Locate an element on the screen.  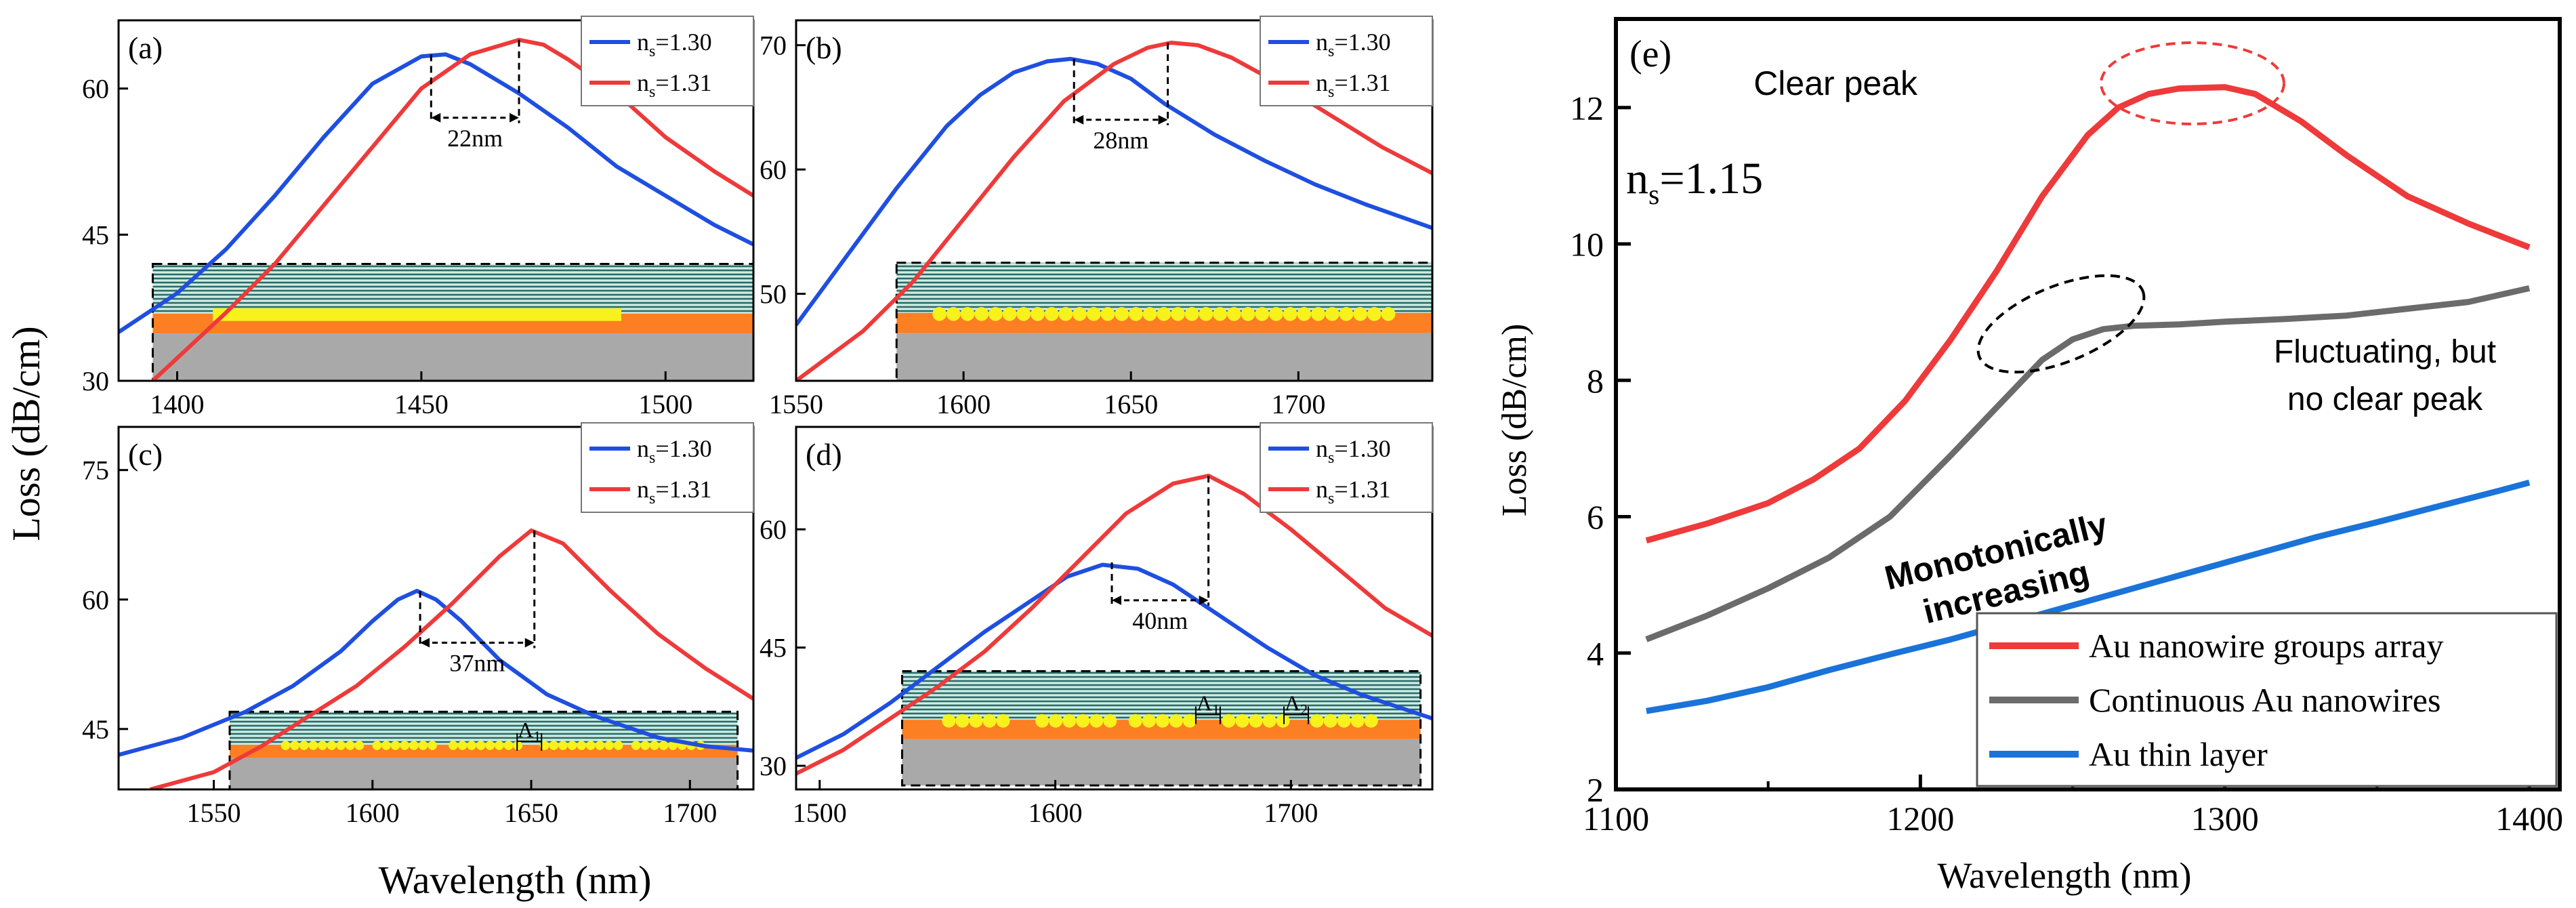
shift-label: 28nm is located at coordinates (1120, 140).